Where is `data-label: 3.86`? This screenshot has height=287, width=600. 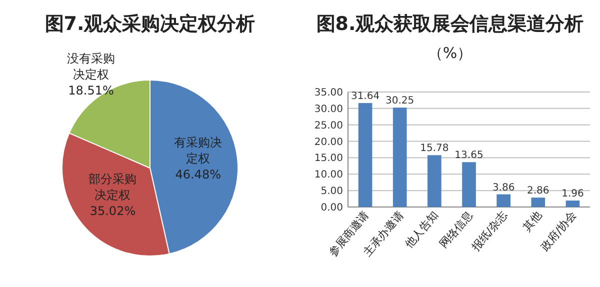
data-label: 3.86 is located at coordinates (503, 188).